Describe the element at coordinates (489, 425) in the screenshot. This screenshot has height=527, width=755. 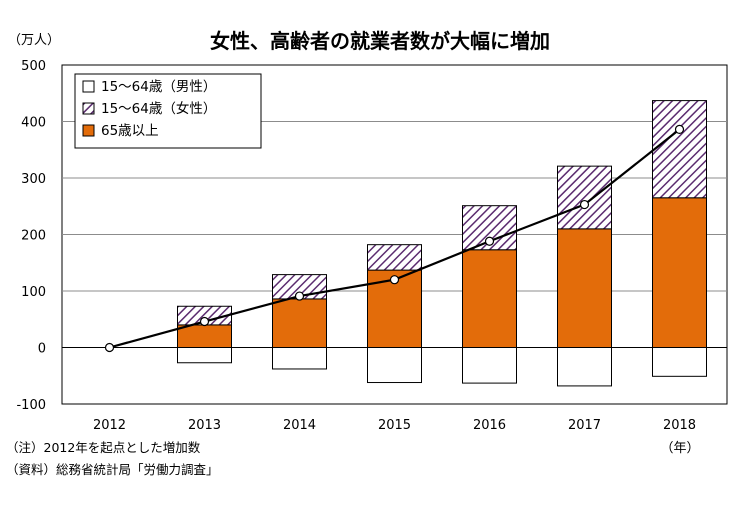
I see `x-tick-label: 2016` at that location.